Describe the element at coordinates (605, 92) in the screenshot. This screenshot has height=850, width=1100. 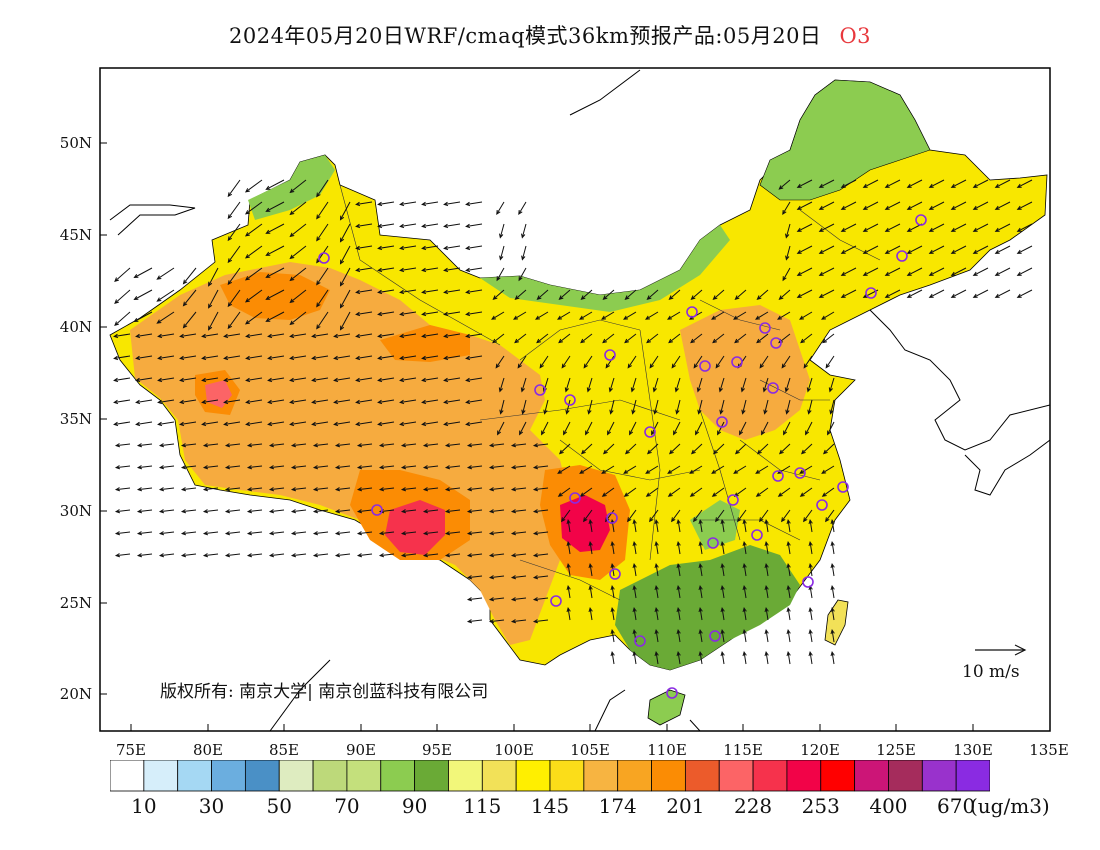
I see `russia-coast` at that location.